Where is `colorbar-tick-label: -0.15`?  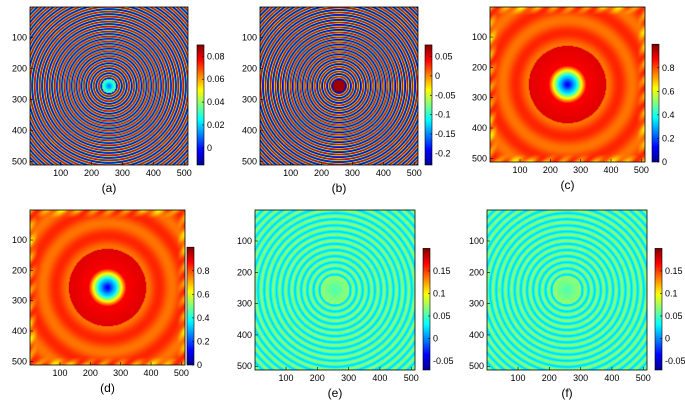 colorbar-tick-label: -0.15 is located at coordinates (445, 134).